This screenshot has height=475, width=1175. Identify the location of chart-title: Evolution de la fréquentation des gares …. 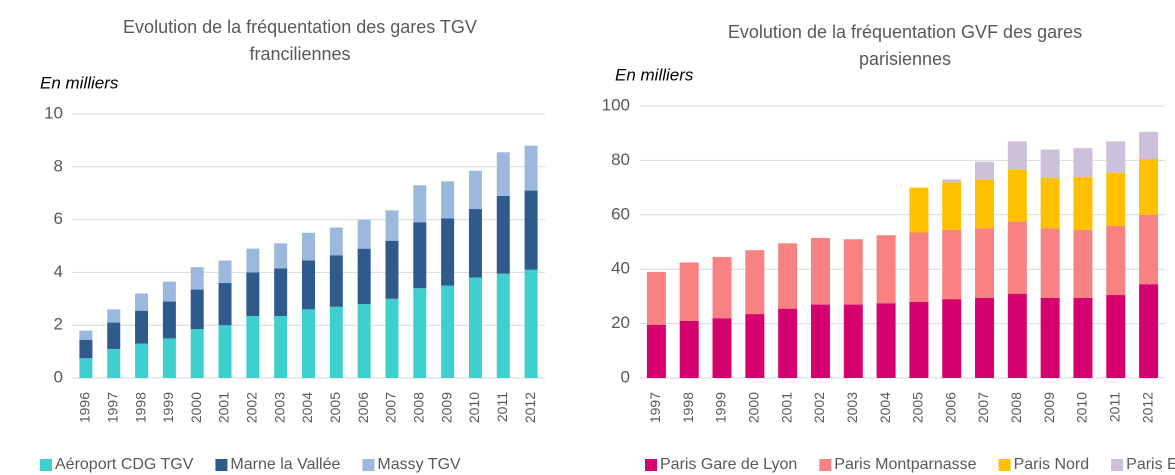
(300, 40).